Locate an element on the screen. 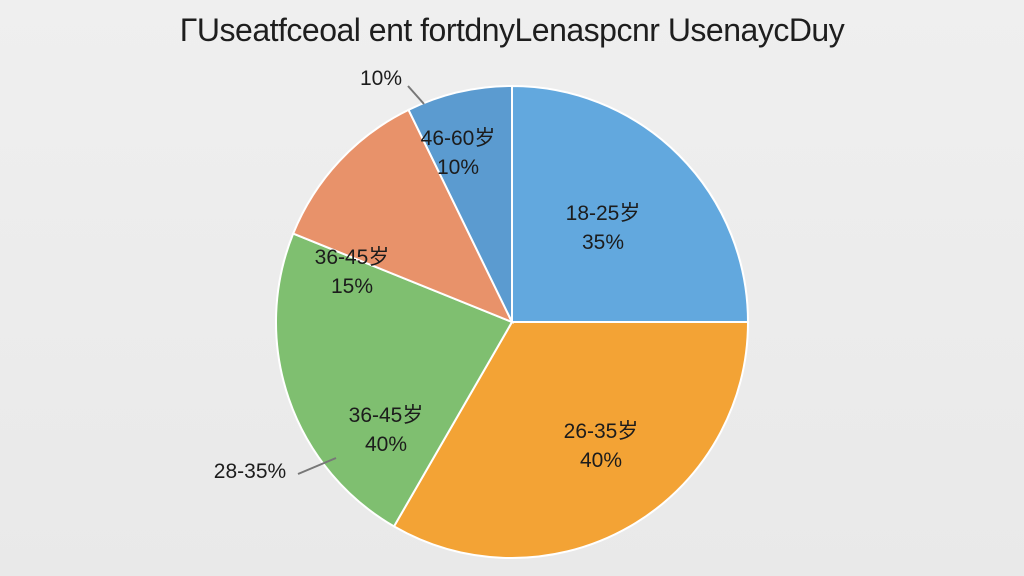 This screenshot has width=1024, height=576. slice-category-2: 26-35岁 is located at coordinates (601, 431).